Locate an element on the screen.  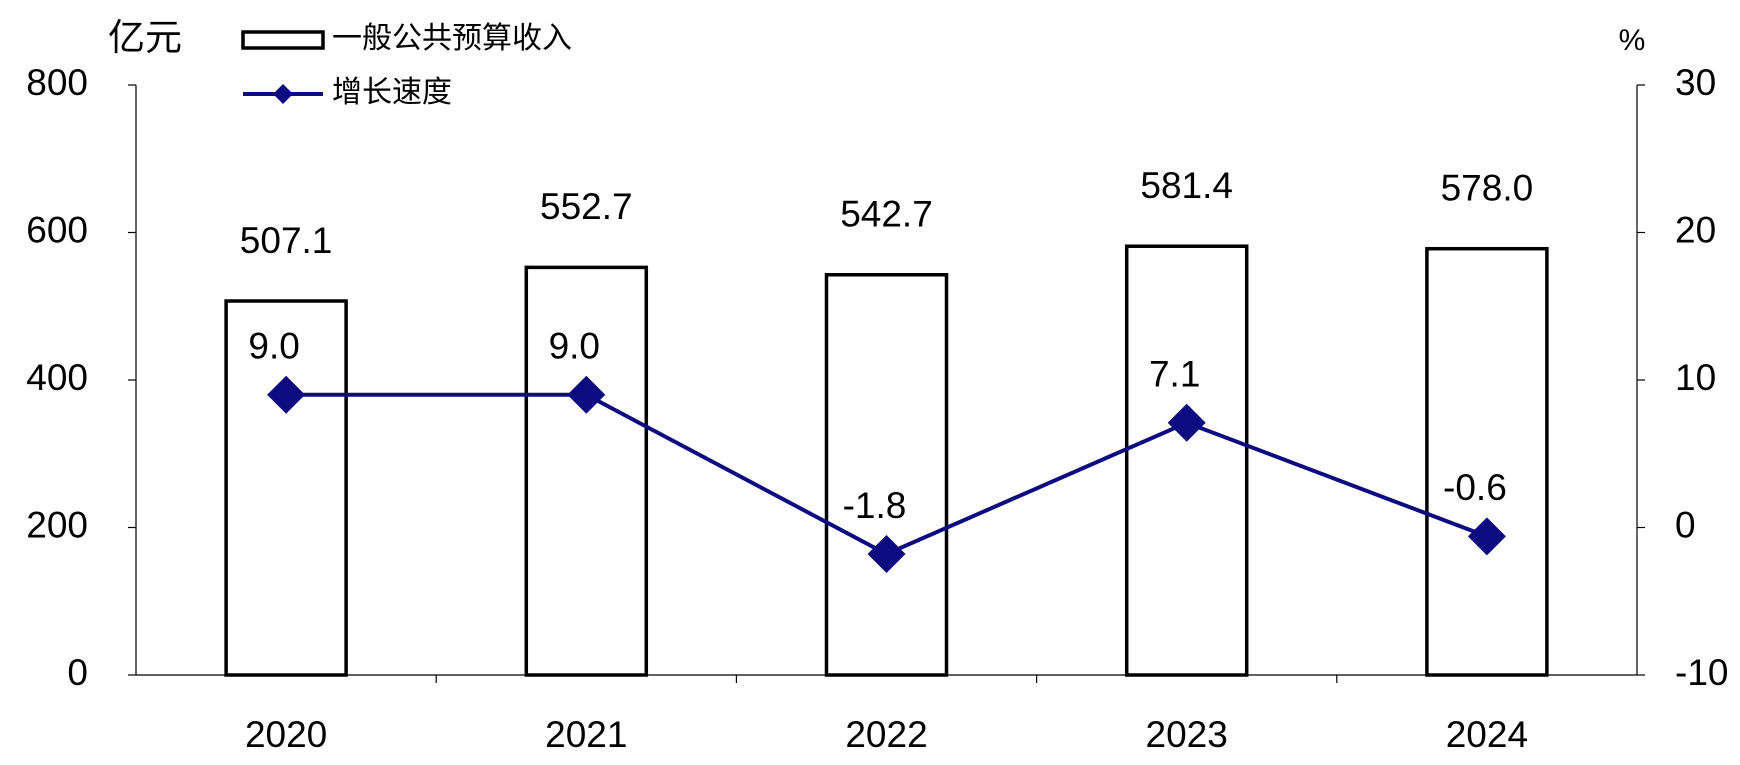
bar-value-label: 542.7 is located at coordinates (886, 214).